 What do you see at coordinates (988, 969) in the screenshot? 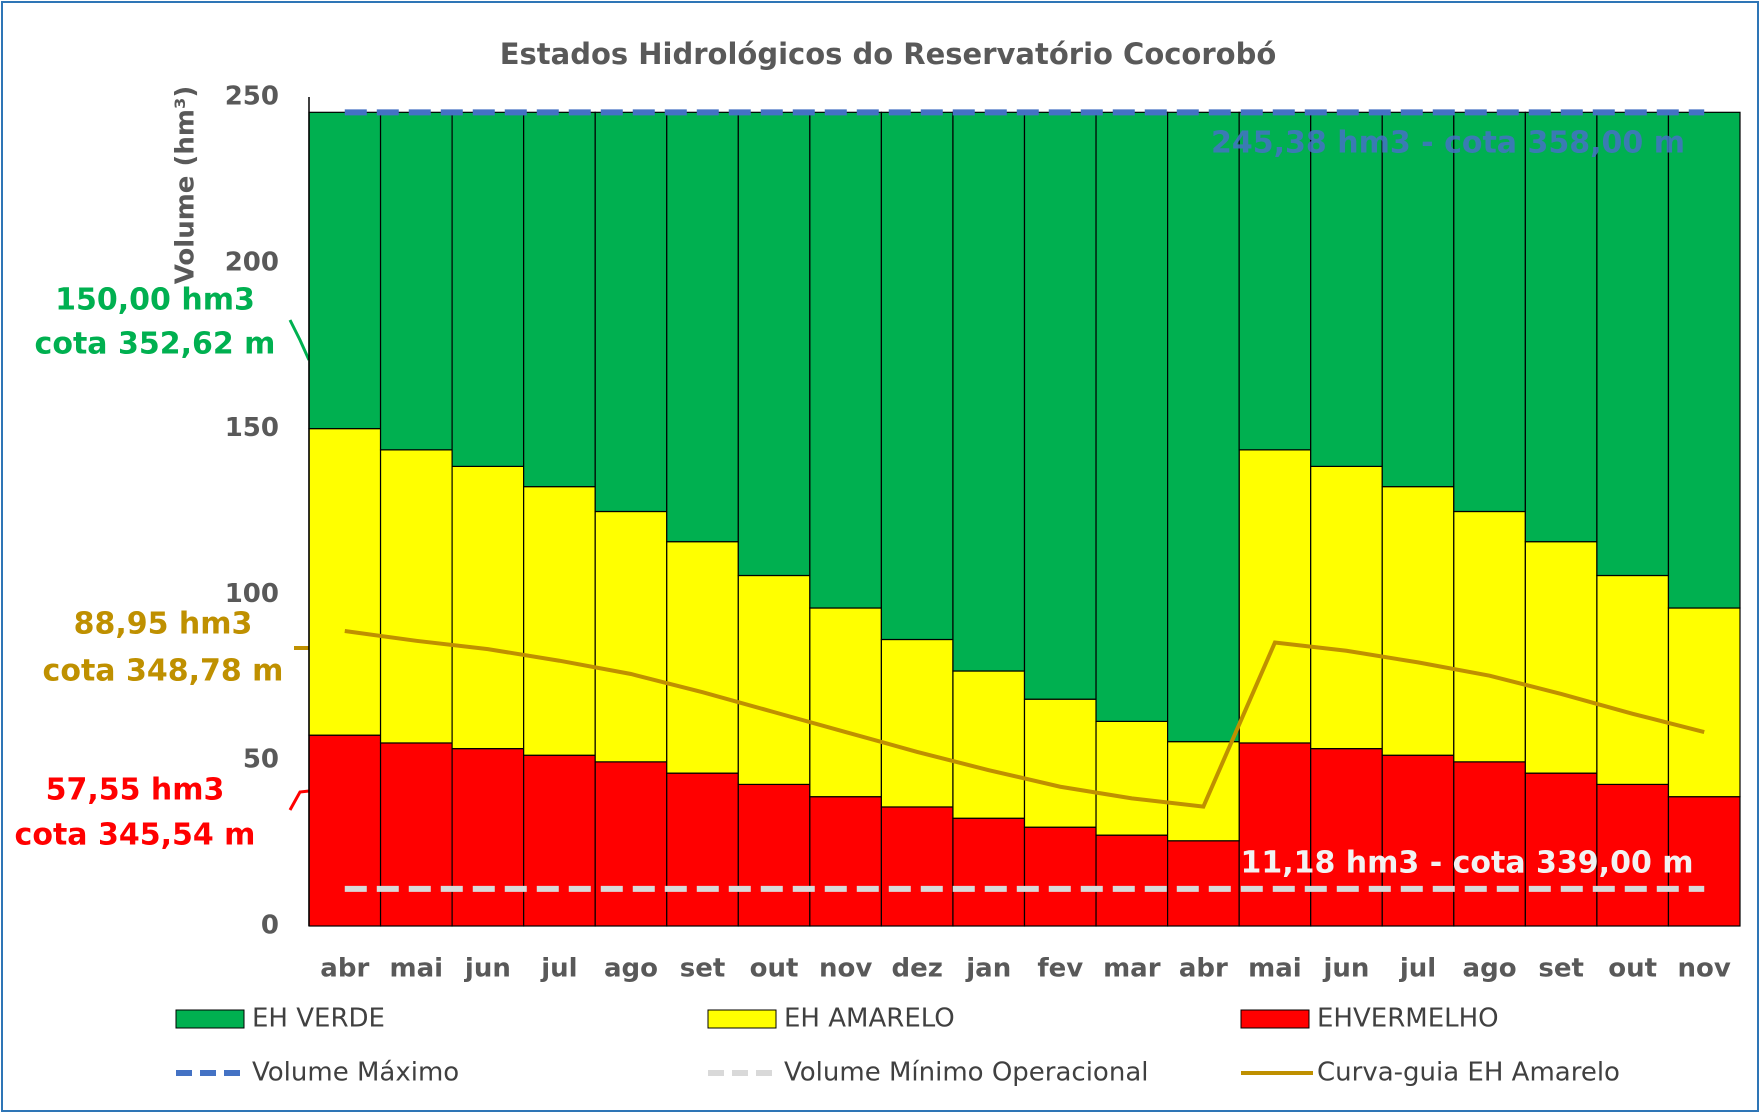
I see `x-tick-label: jan` at bounding box center [988, 969].